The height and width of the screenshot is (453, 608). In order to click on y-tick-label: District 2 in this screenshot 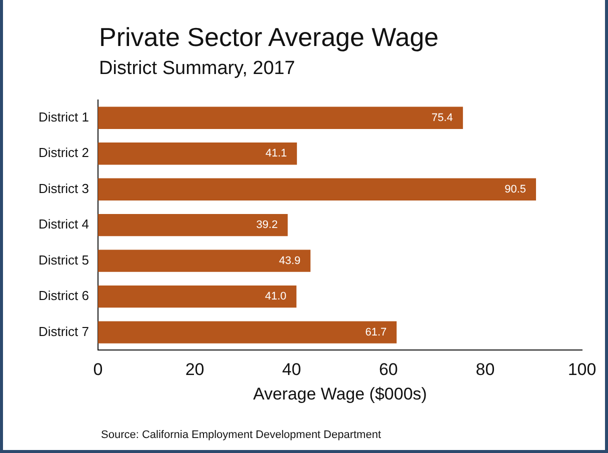, I will do `click(63, 152)`.